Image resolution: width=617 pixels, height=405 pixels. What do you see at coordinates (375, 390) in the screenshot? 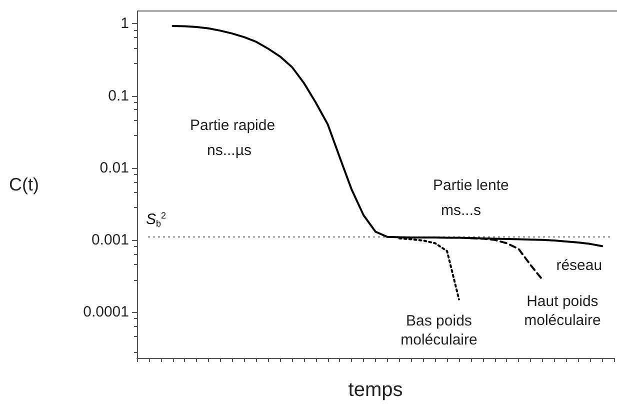
I see `x-axis-title: temps` at bounding box center [375, 390].